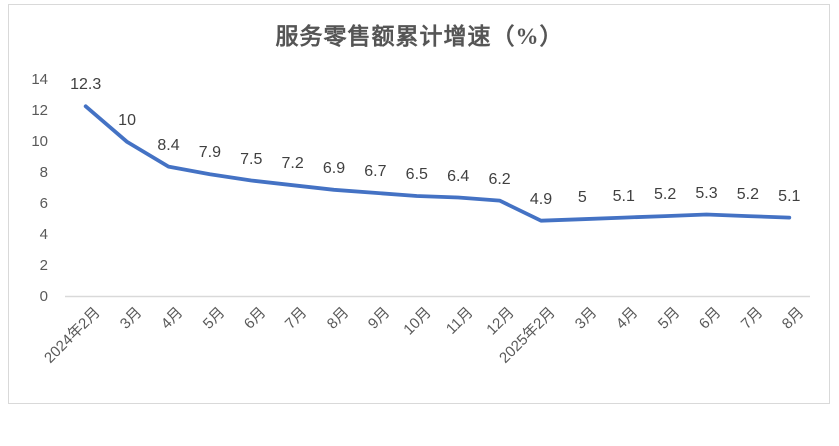 The height and width of the screenshot is (446, 839). I want to click on data-label: 6.5, so click(416, 174).